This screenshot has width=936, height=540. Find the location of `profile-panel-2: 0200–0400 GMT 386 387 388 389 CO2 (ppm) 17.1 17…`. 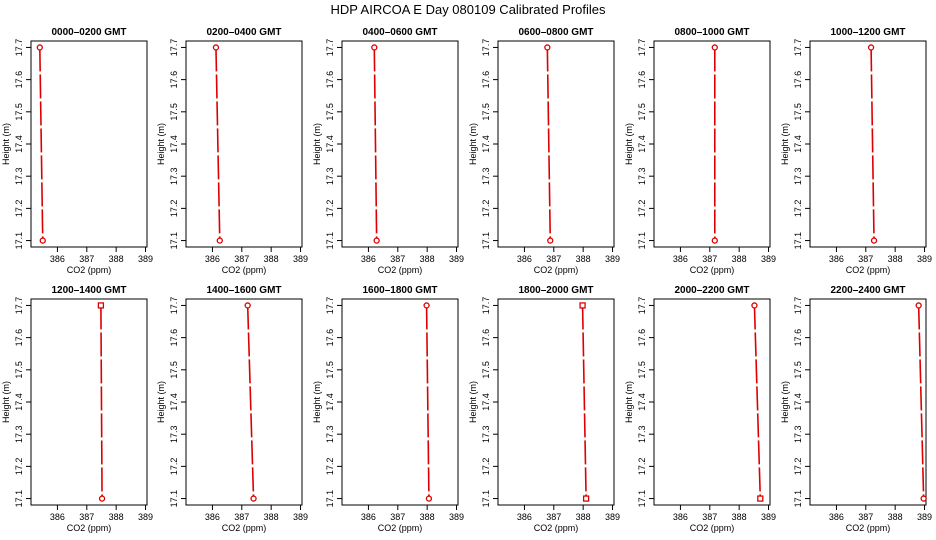

profile-panel-2: 0200–0400 GMT 386 387 388 389 CO2 (ppm) 17.1 17… is located at coordinates (232, 151).